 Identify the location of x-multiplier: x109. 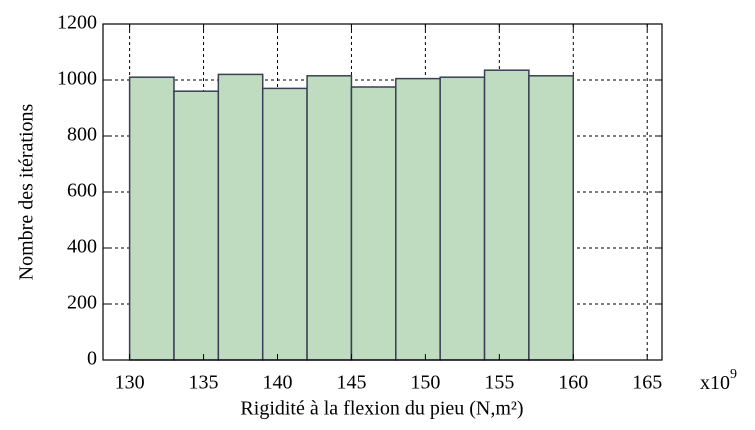
(718, 380).